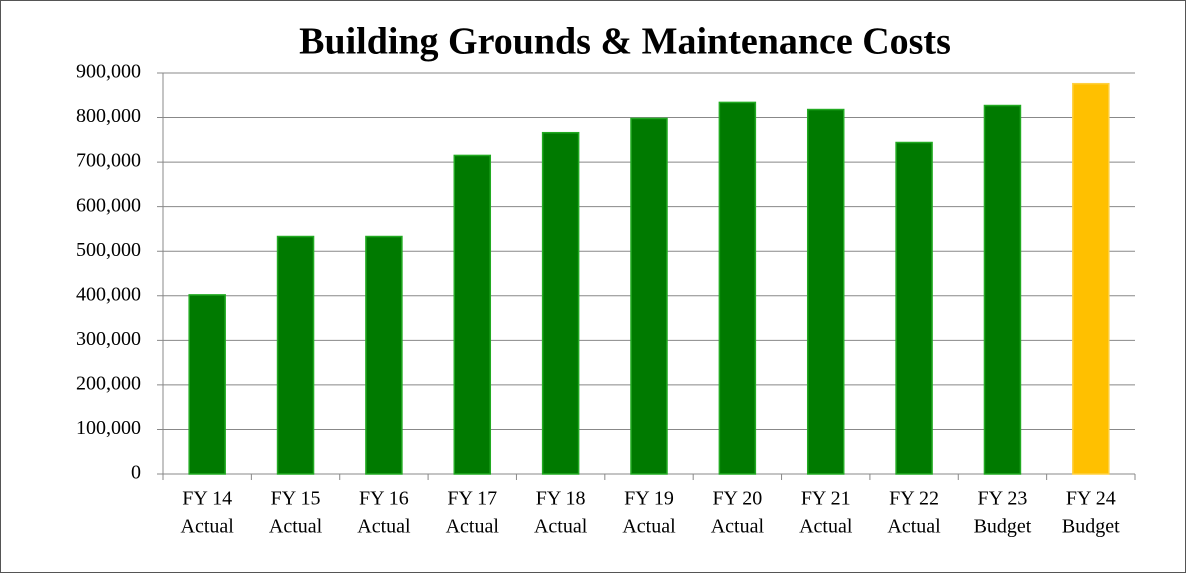 The width and height of the screenshot is (1186, 573). What do you see at coordinates (625, 42) in the screenshot?
I see `chart-title: Building Grounds & Maintenance Costs` at bounding box center [625, 42].